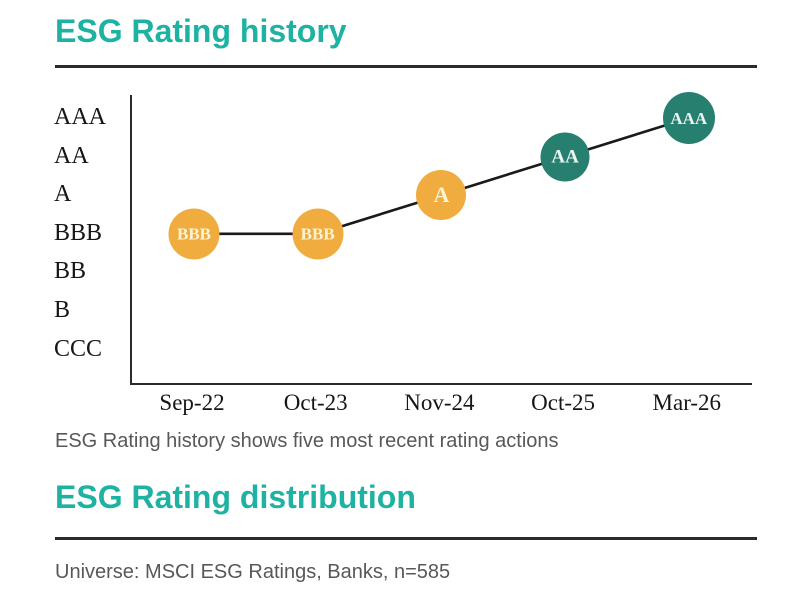  Describe the element at coordinates (192, 402) in the screenshot. I see `x-axis-label-sep-22: Sep-22` at that location.